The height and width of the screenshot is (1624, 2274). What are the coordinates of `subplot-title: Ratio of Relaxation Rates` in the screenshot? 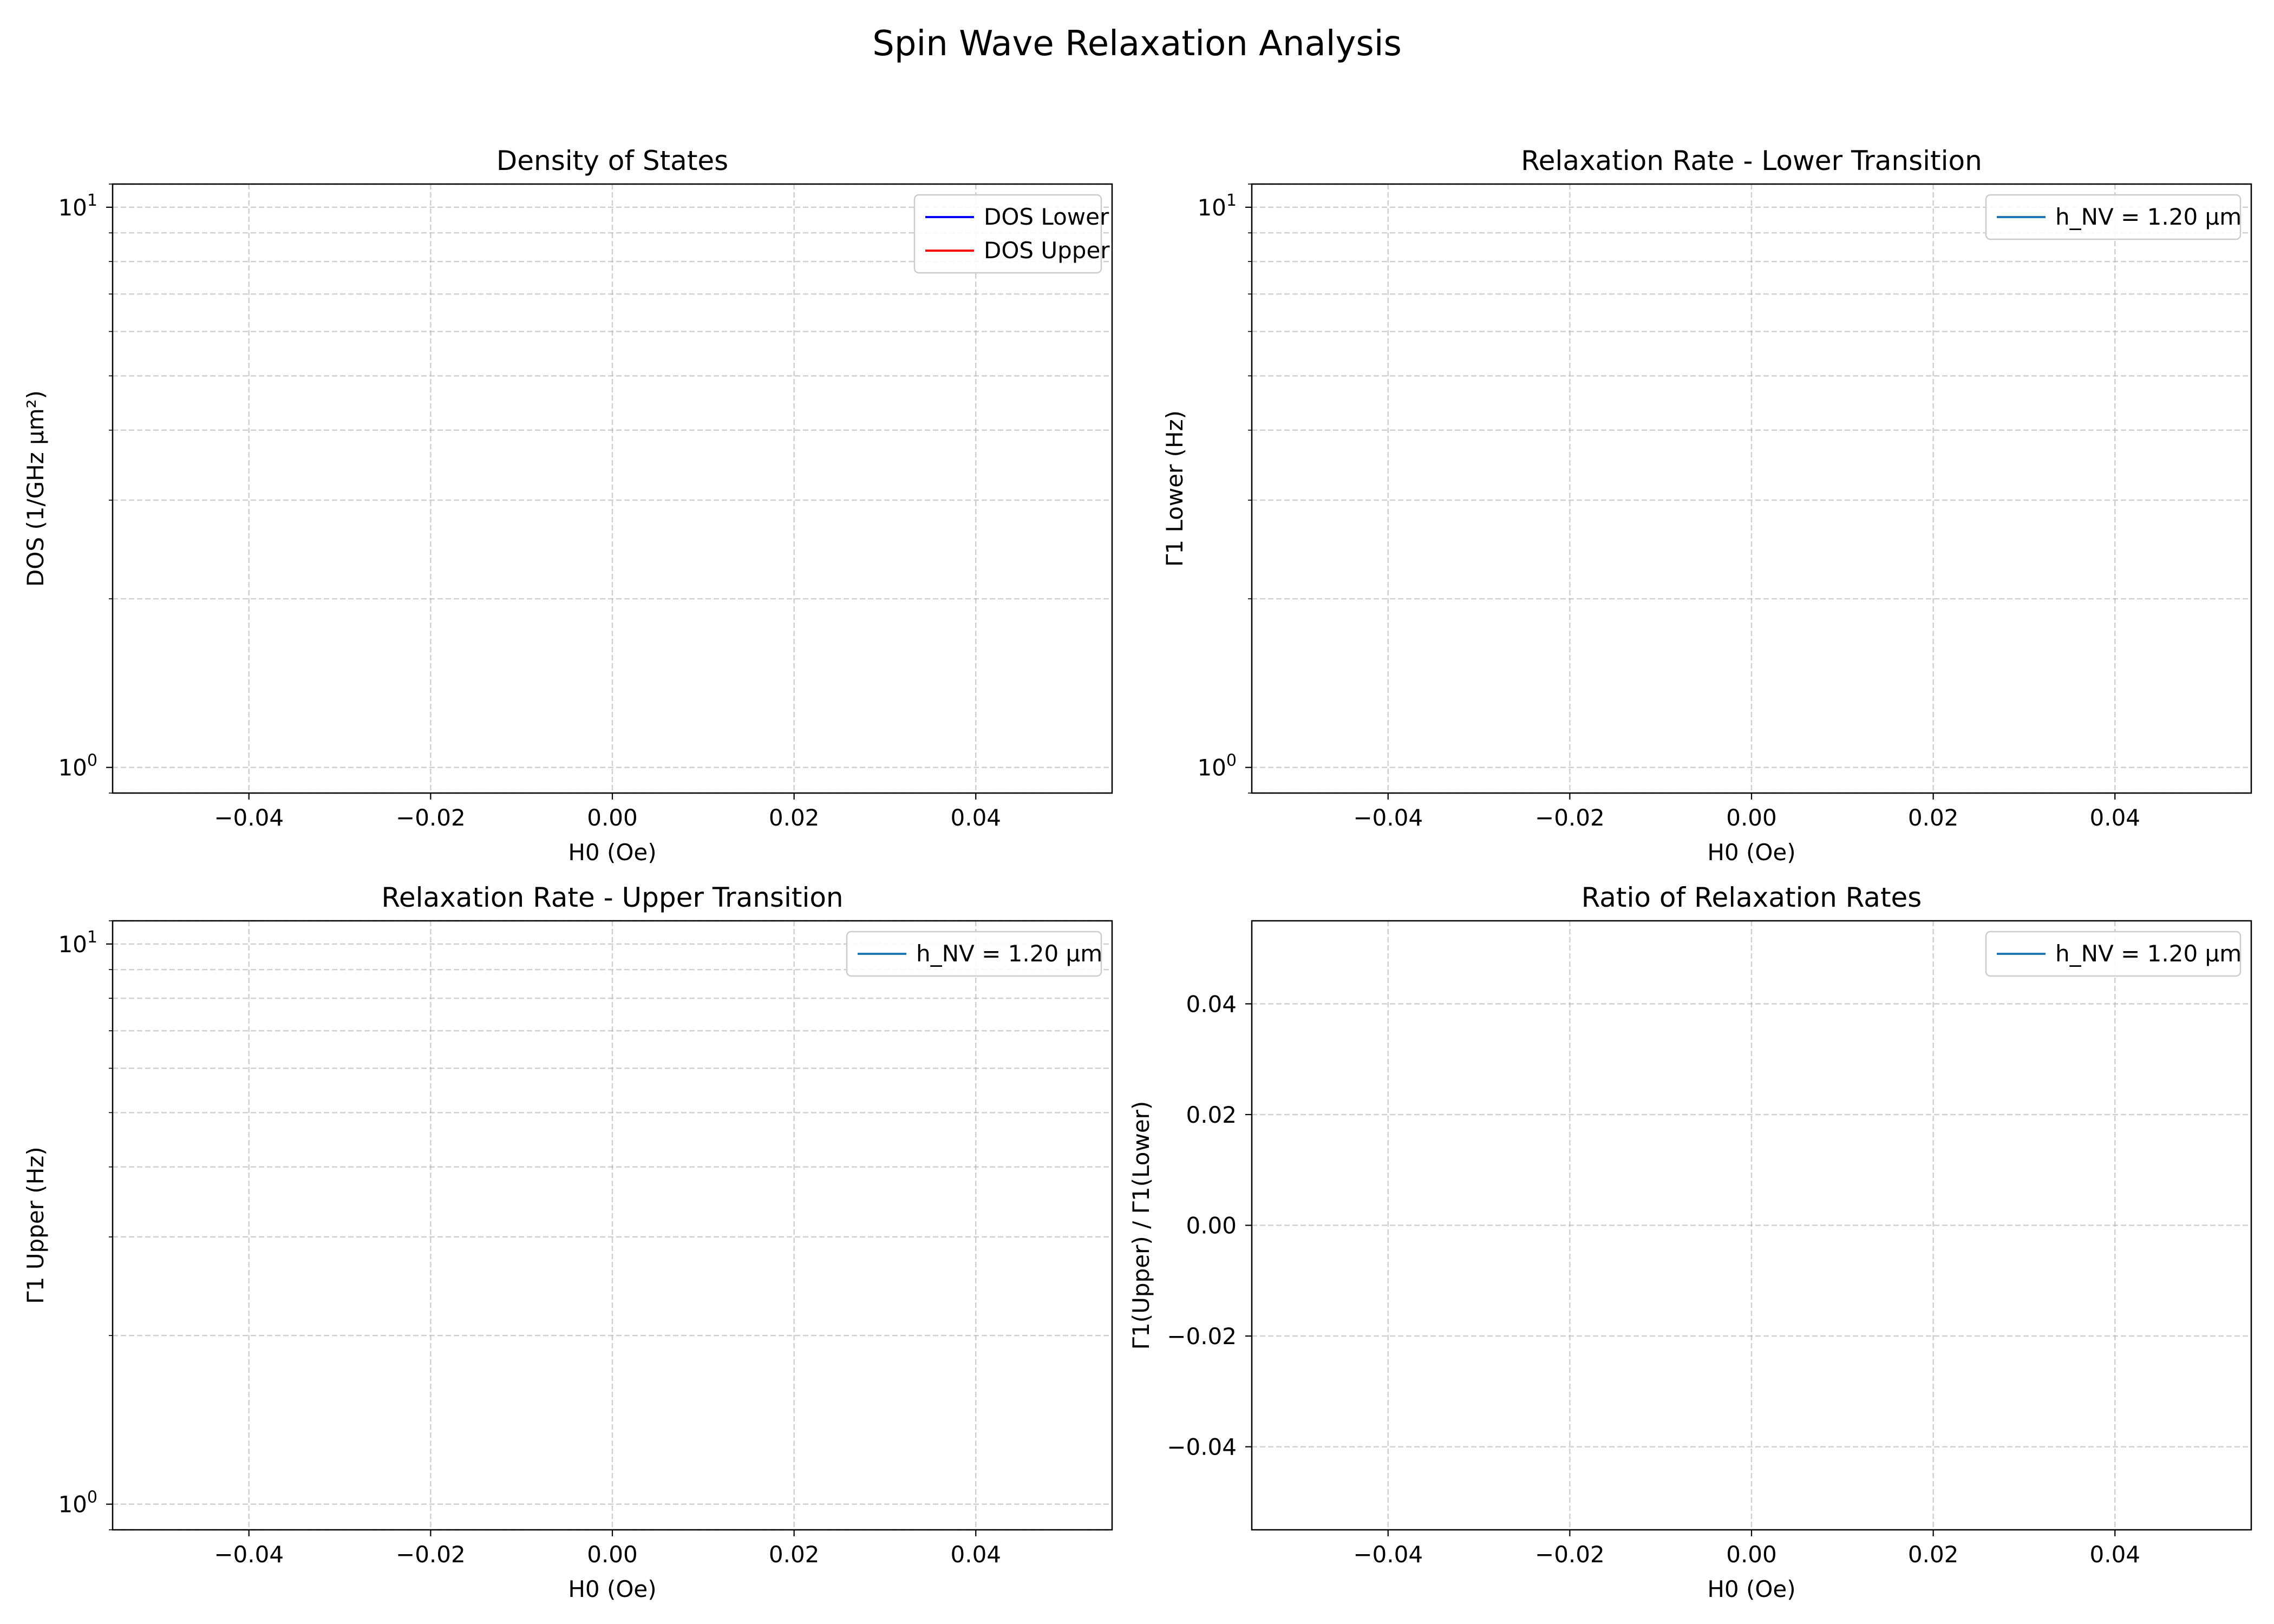 It's located at (1752, 898).